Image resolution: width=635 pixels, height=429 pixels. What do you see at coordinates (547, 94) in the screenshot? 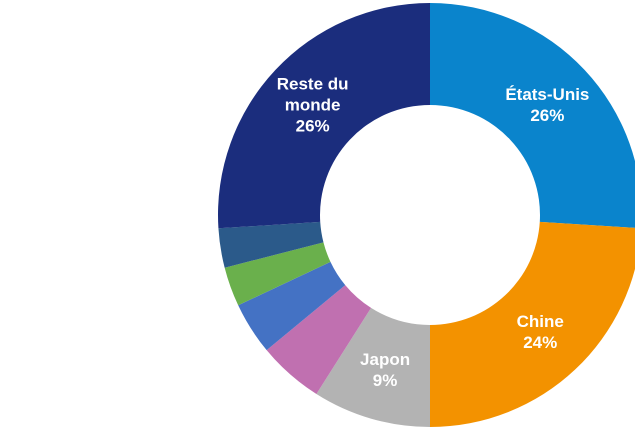
I see `category-name: États-Unis` at bounding box center [547, 94].